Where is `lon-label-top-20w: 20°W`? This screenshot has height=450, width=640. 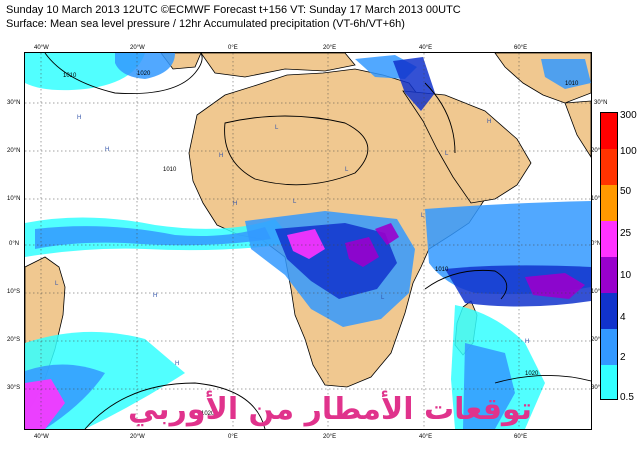 lon-label-top-20w: 20°W is located at coordinates (137, 48).